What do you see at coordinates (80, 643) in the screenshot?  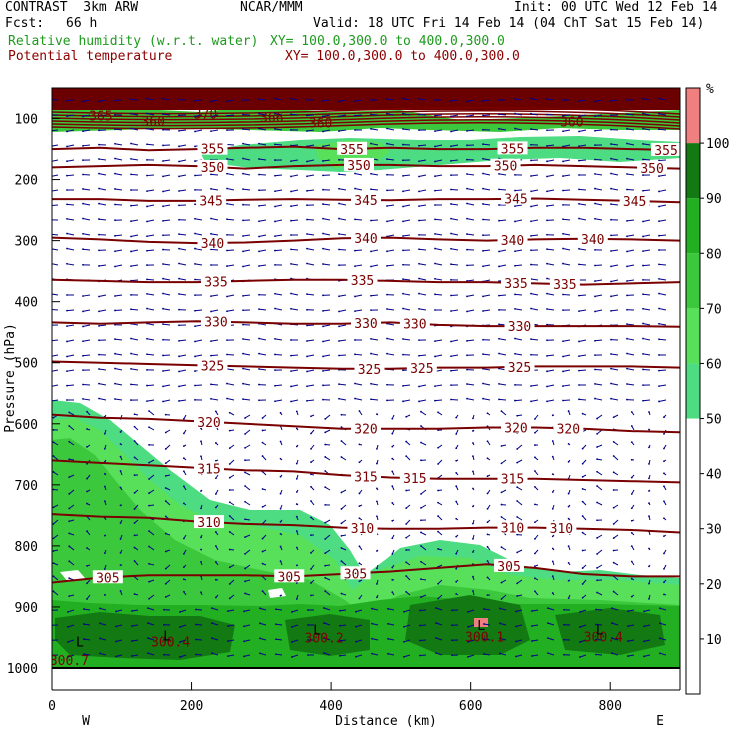 I see `low-marker: L` at bounding box center [80, 643].